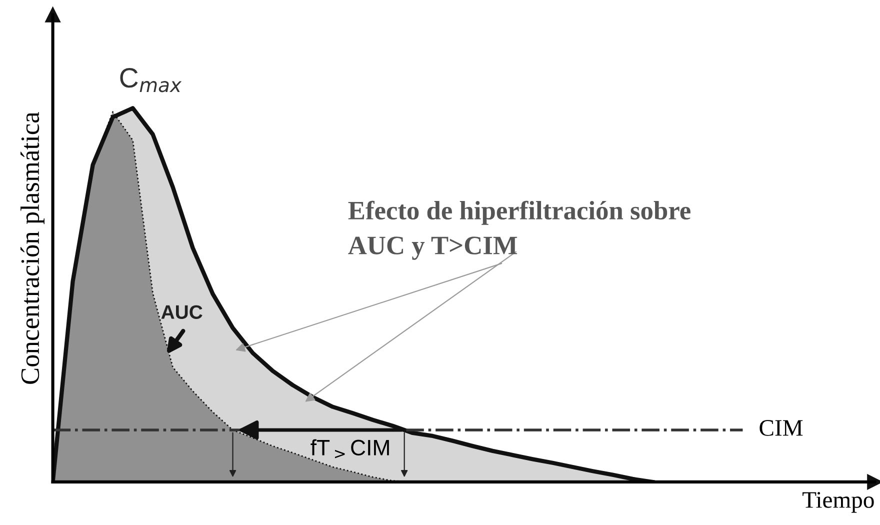 The height and width of the screenshot is (525, 880). I want to click on annotation: AUC y T>CIM, so click(433, 248).